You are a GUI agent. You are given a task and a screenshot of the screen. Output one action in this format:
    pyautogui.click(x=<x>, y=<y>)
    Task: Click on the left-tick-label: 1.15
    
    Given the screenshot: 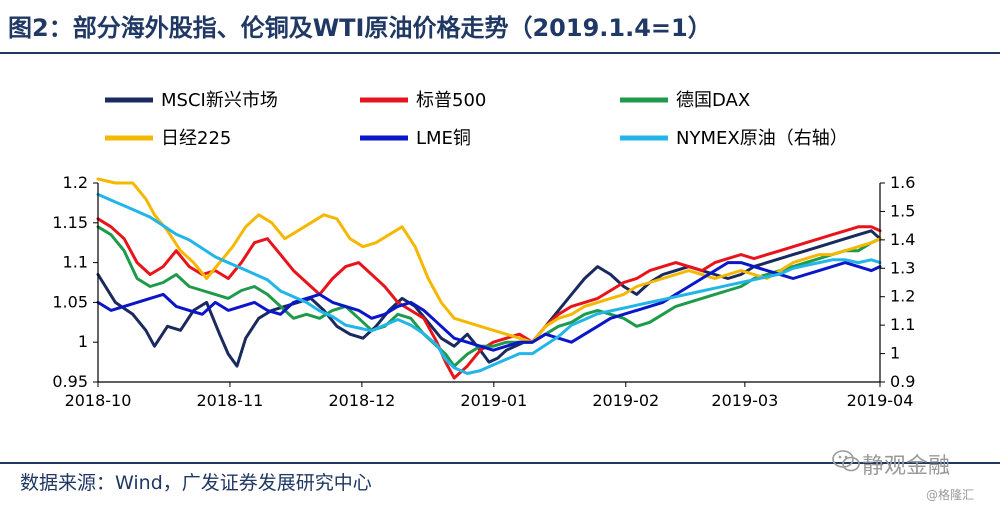 What is the action you would take?
    pyautogui.click(x=70, y=222)
    